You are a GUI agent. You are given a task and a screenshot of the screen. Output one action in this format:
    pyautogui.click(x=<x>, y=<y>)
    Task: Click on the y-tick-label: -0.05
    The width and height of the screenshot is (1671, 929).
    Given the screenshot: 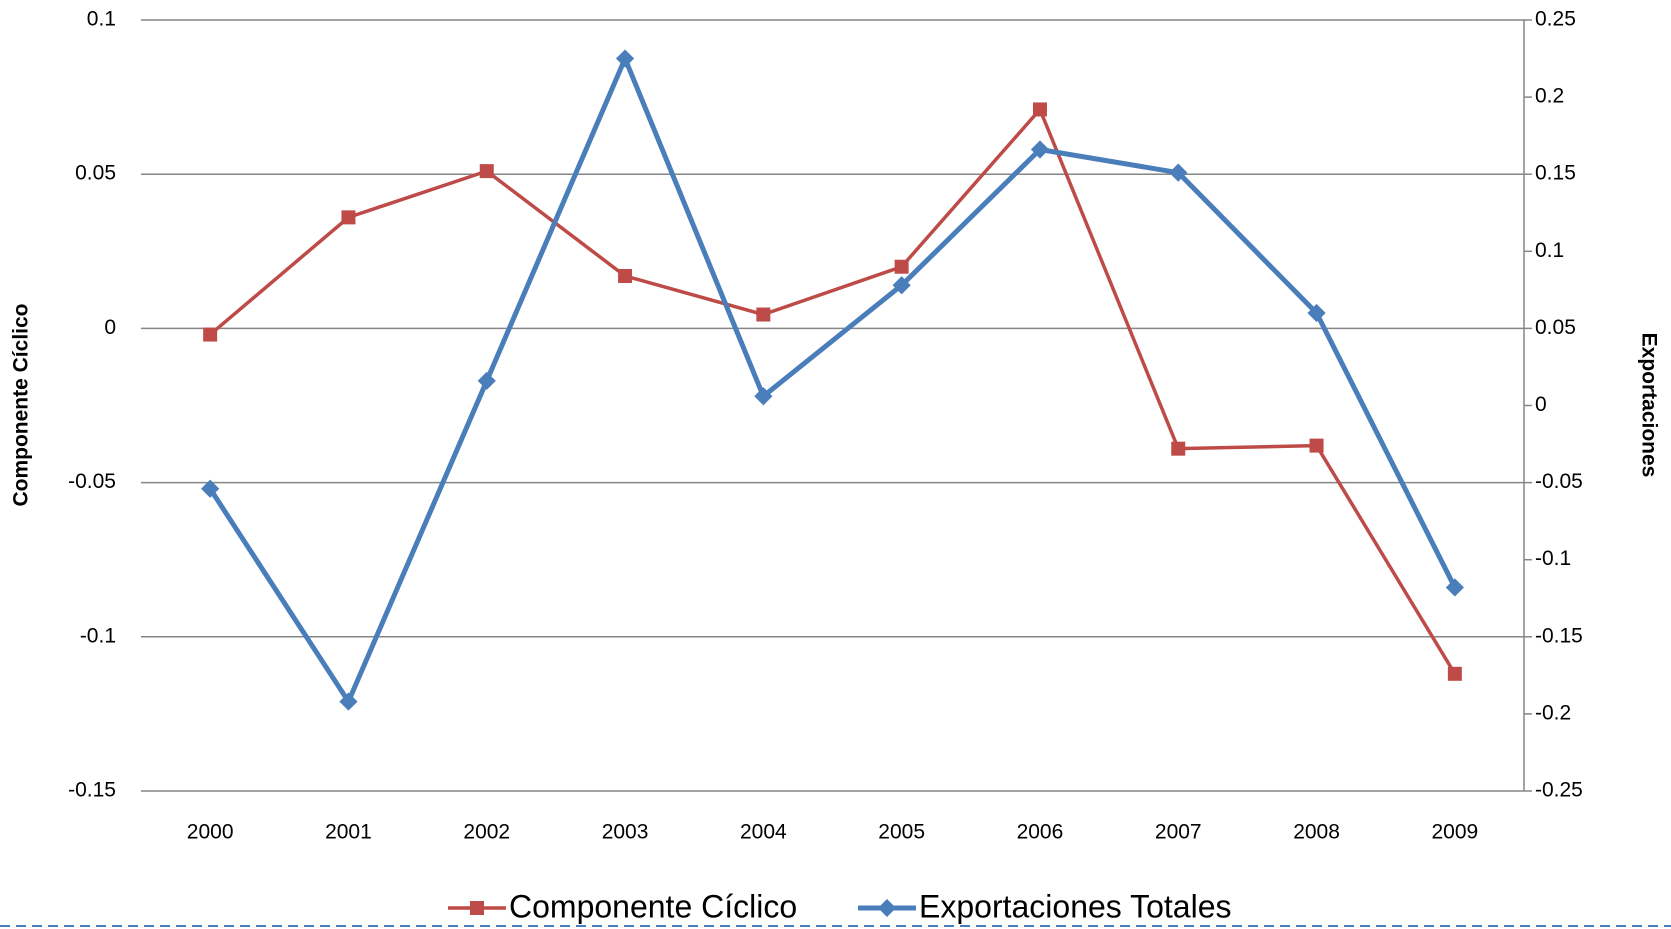 What is the action you would take?
    pyautogui.click(x=92, y=481)
    